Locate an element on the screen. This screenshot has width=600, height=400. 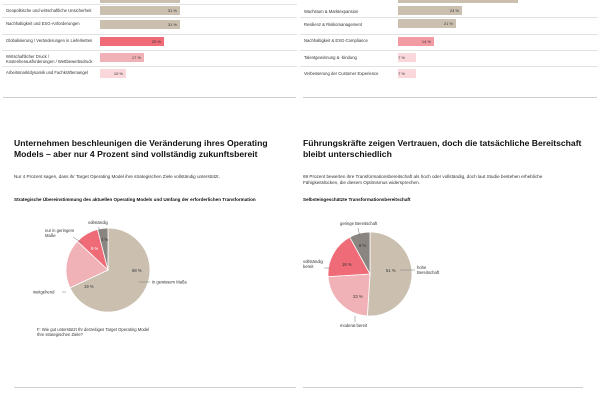
bar-label: Talentgewinnung & -bindung is located at coordinates (330, 57).